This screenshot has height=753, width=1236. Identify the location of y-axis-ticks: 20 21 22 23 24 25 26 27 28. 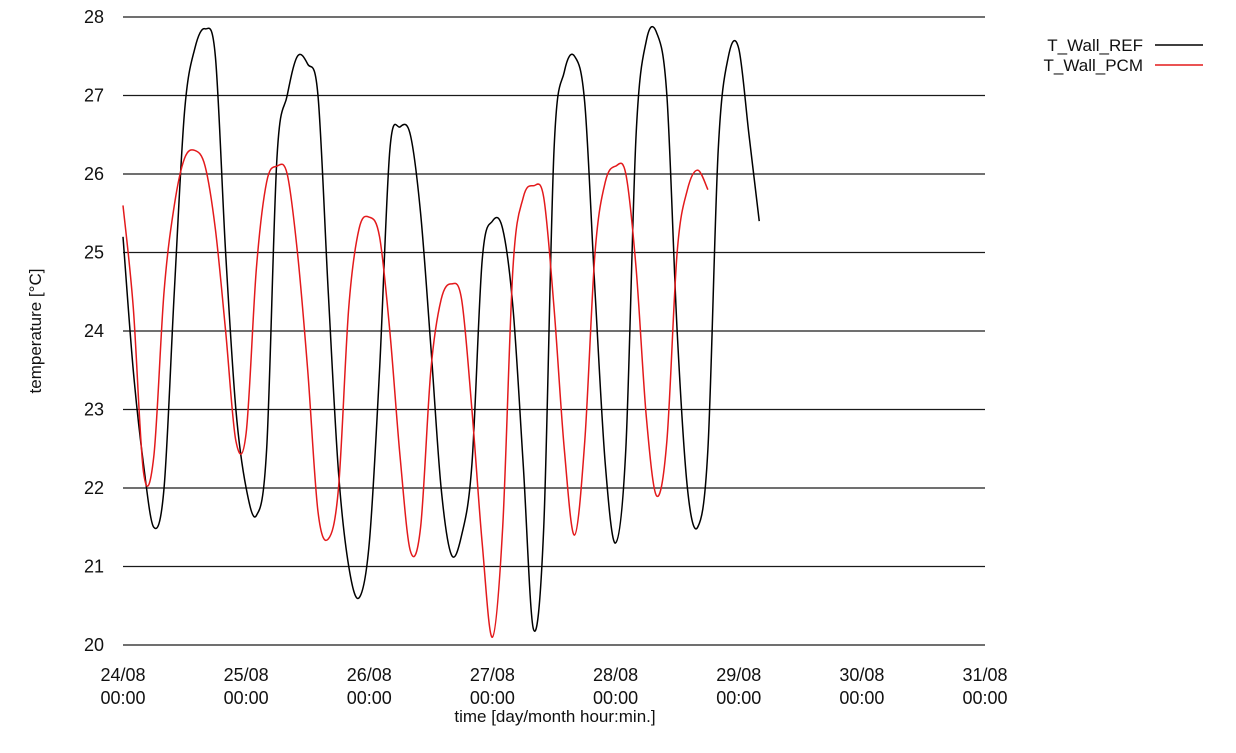
(94, 331).